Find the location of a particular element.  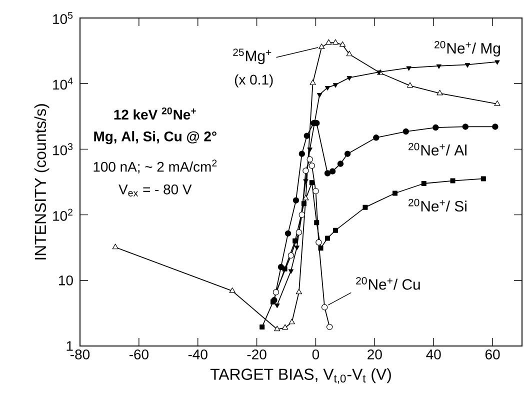

y-tick-label: 10$^{5}$ is located at coordinates (63, 18).